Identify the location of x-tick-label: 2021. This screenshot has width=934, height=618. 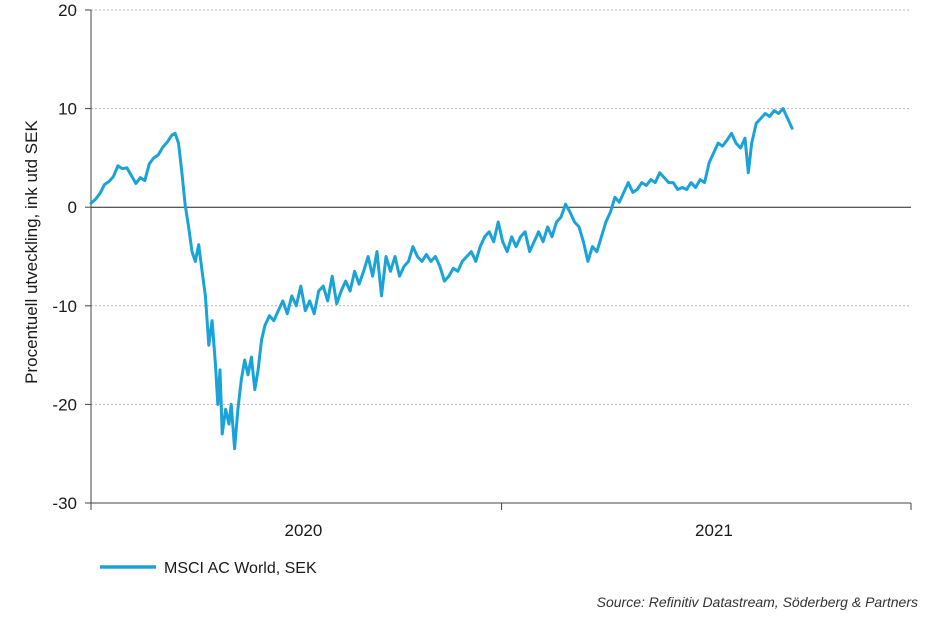
(714, 530).